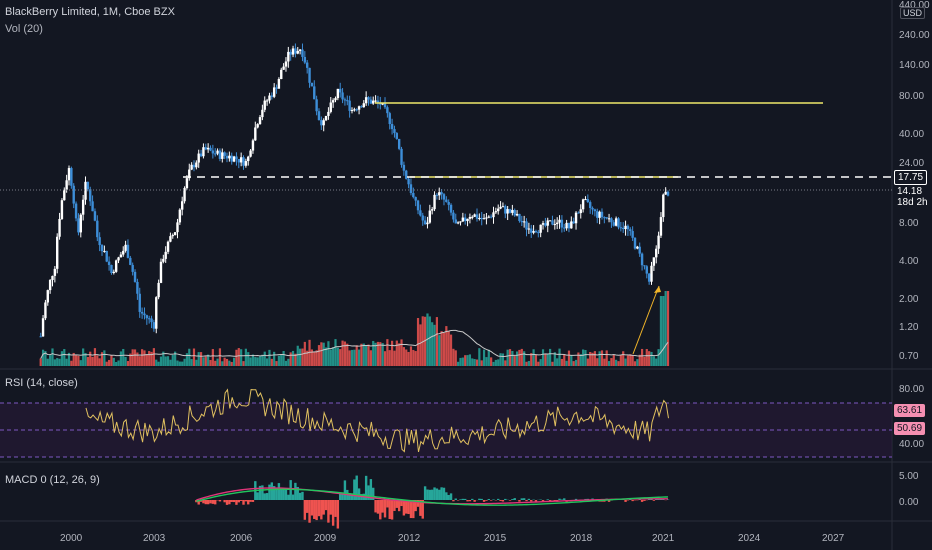 This screenshot has height=550, width=932. I want to click on macd-tick: 5.00, so click(909, 476).